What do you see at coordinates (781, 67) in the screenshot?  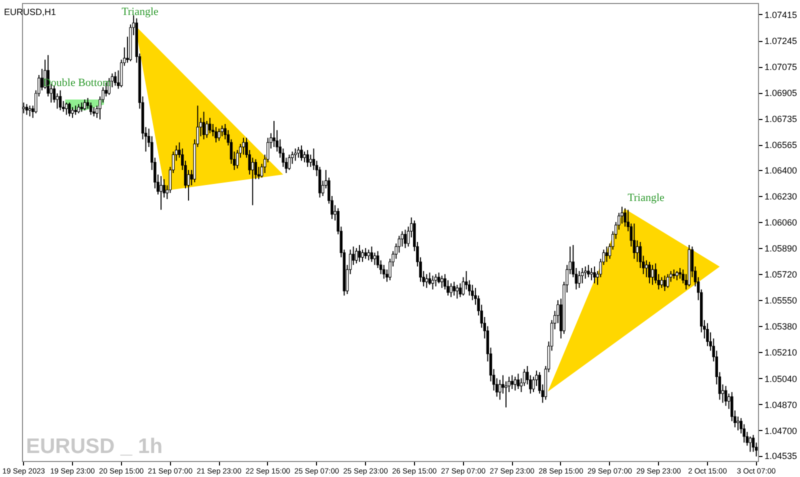 I see `y-tick-label: 1.07075` at bounding box center [781, 67].